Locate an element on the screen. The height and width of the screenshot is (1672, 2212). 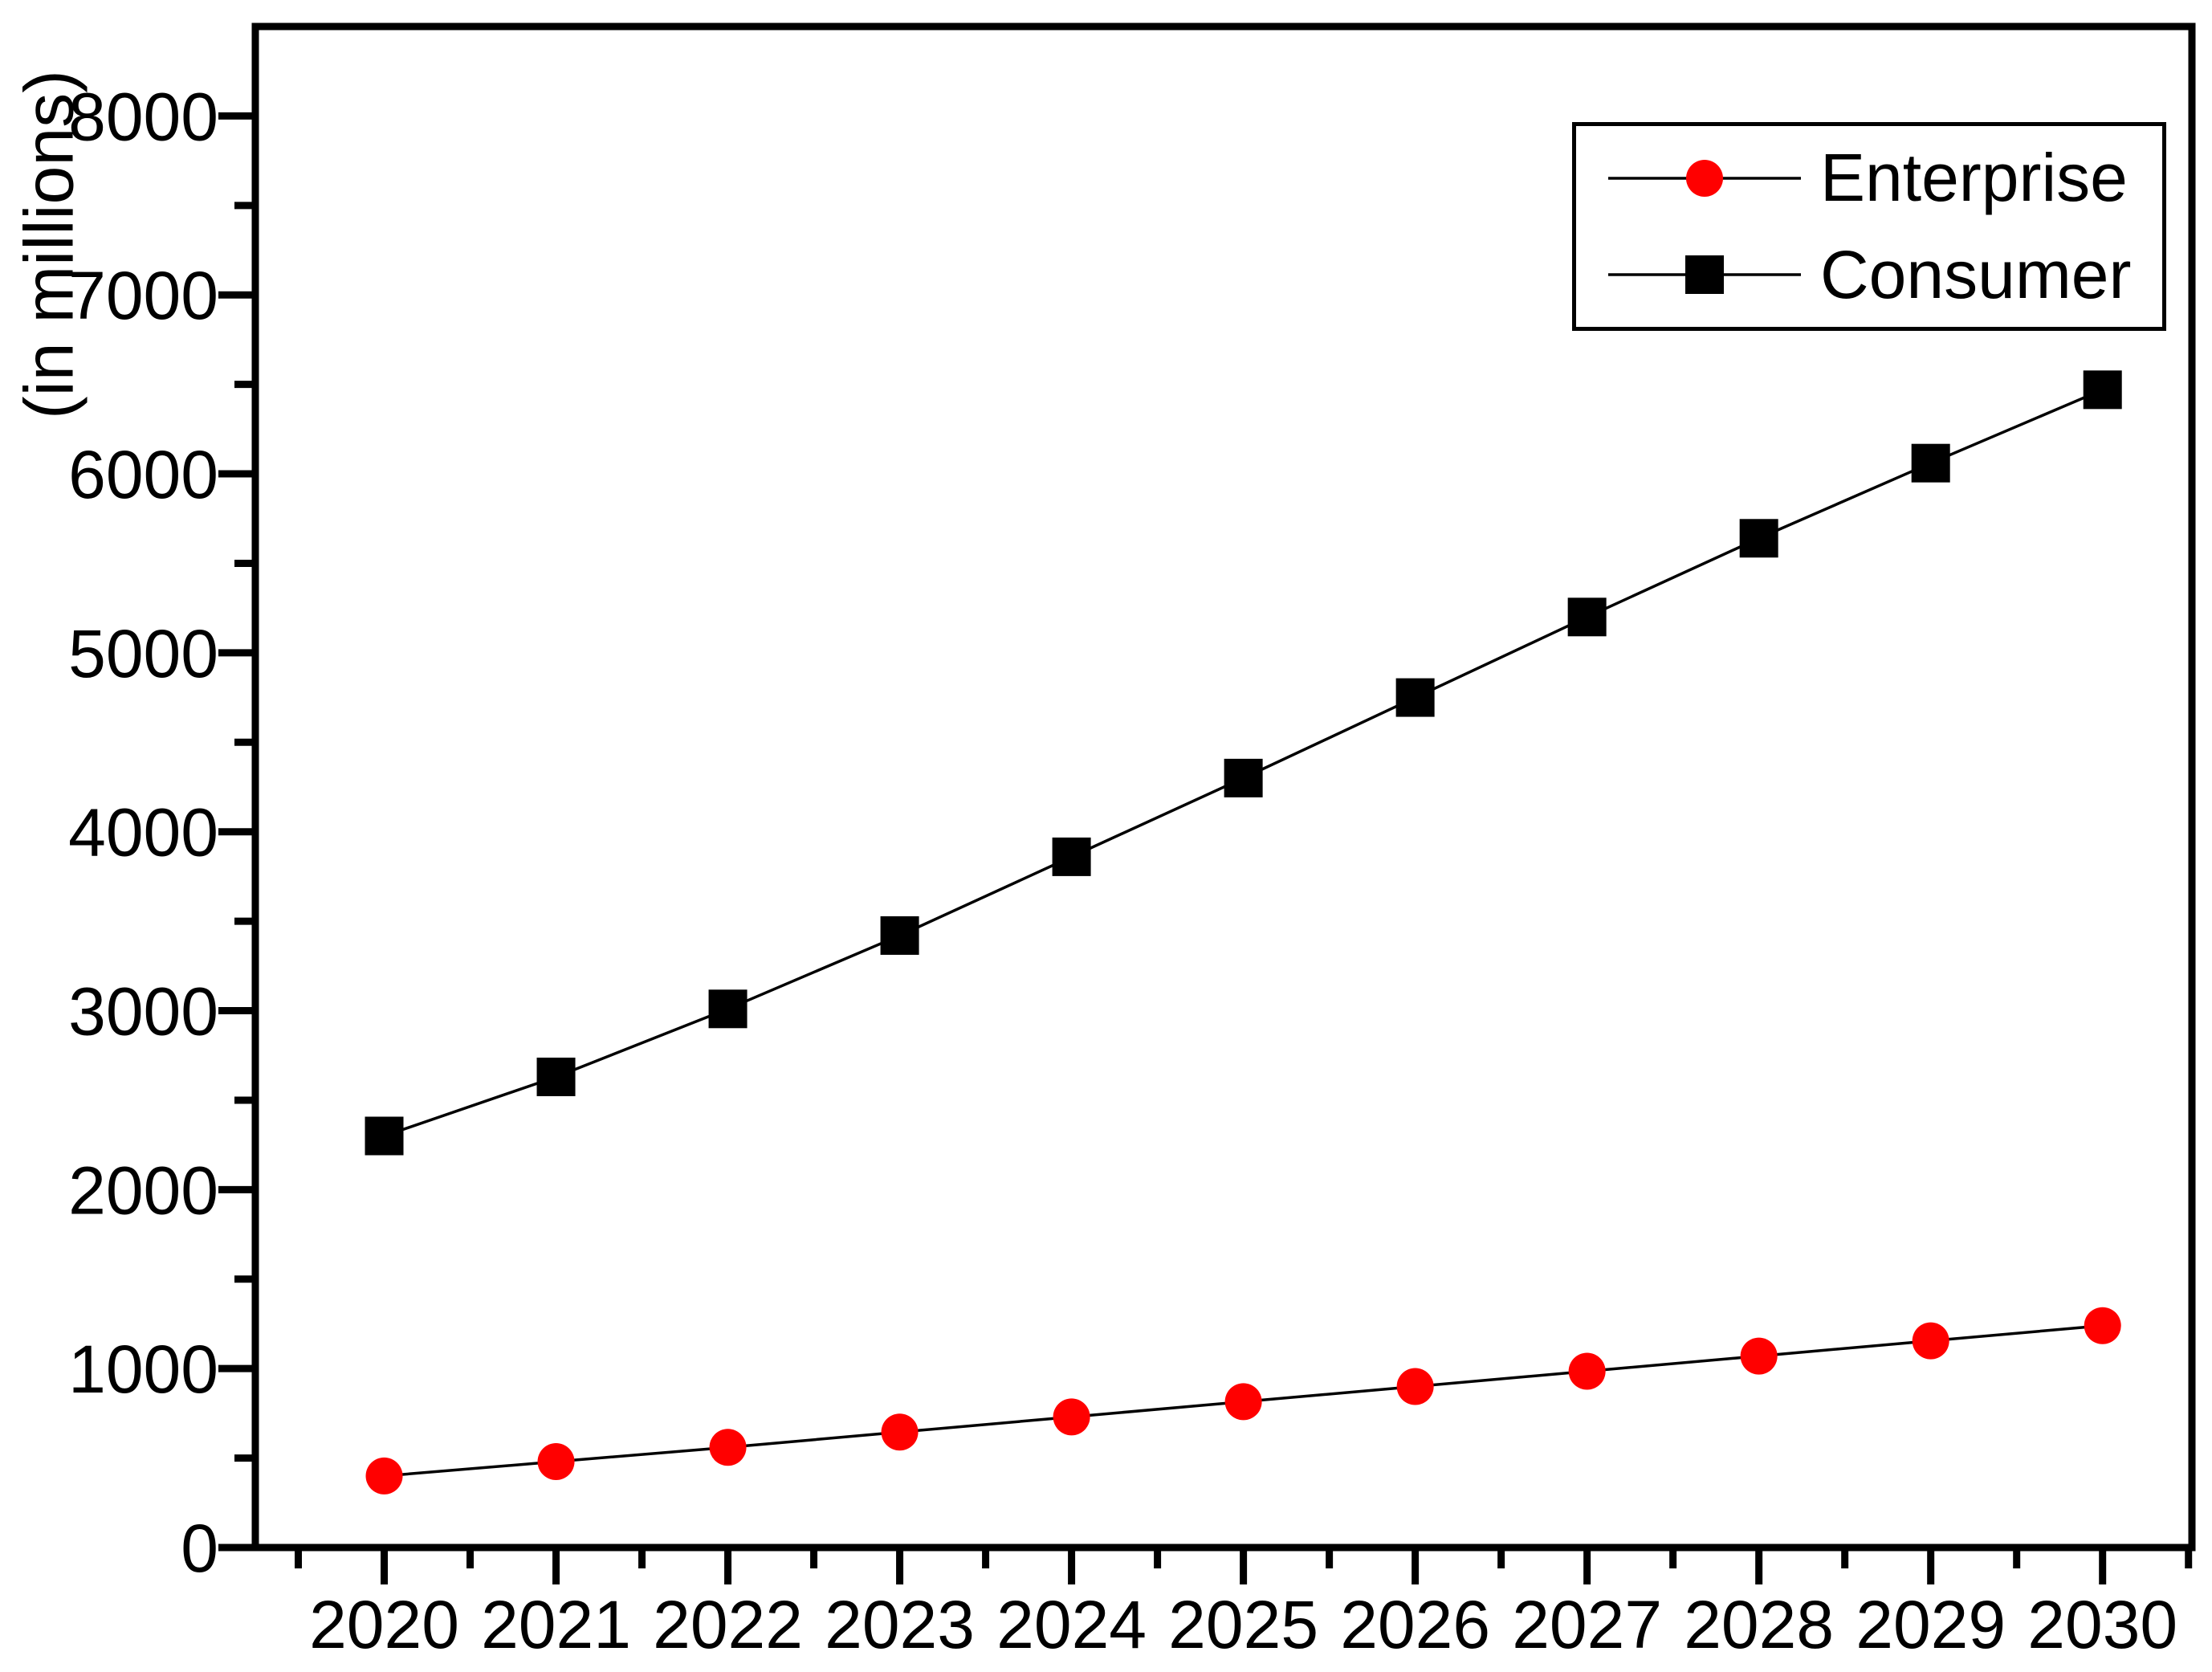
legend-square-marker-icon is located at coordinates (1704, 275).